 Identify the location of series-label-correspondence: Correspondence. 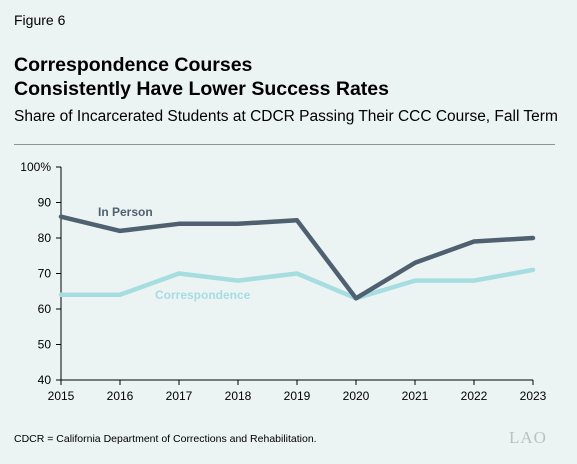
(203, 295).